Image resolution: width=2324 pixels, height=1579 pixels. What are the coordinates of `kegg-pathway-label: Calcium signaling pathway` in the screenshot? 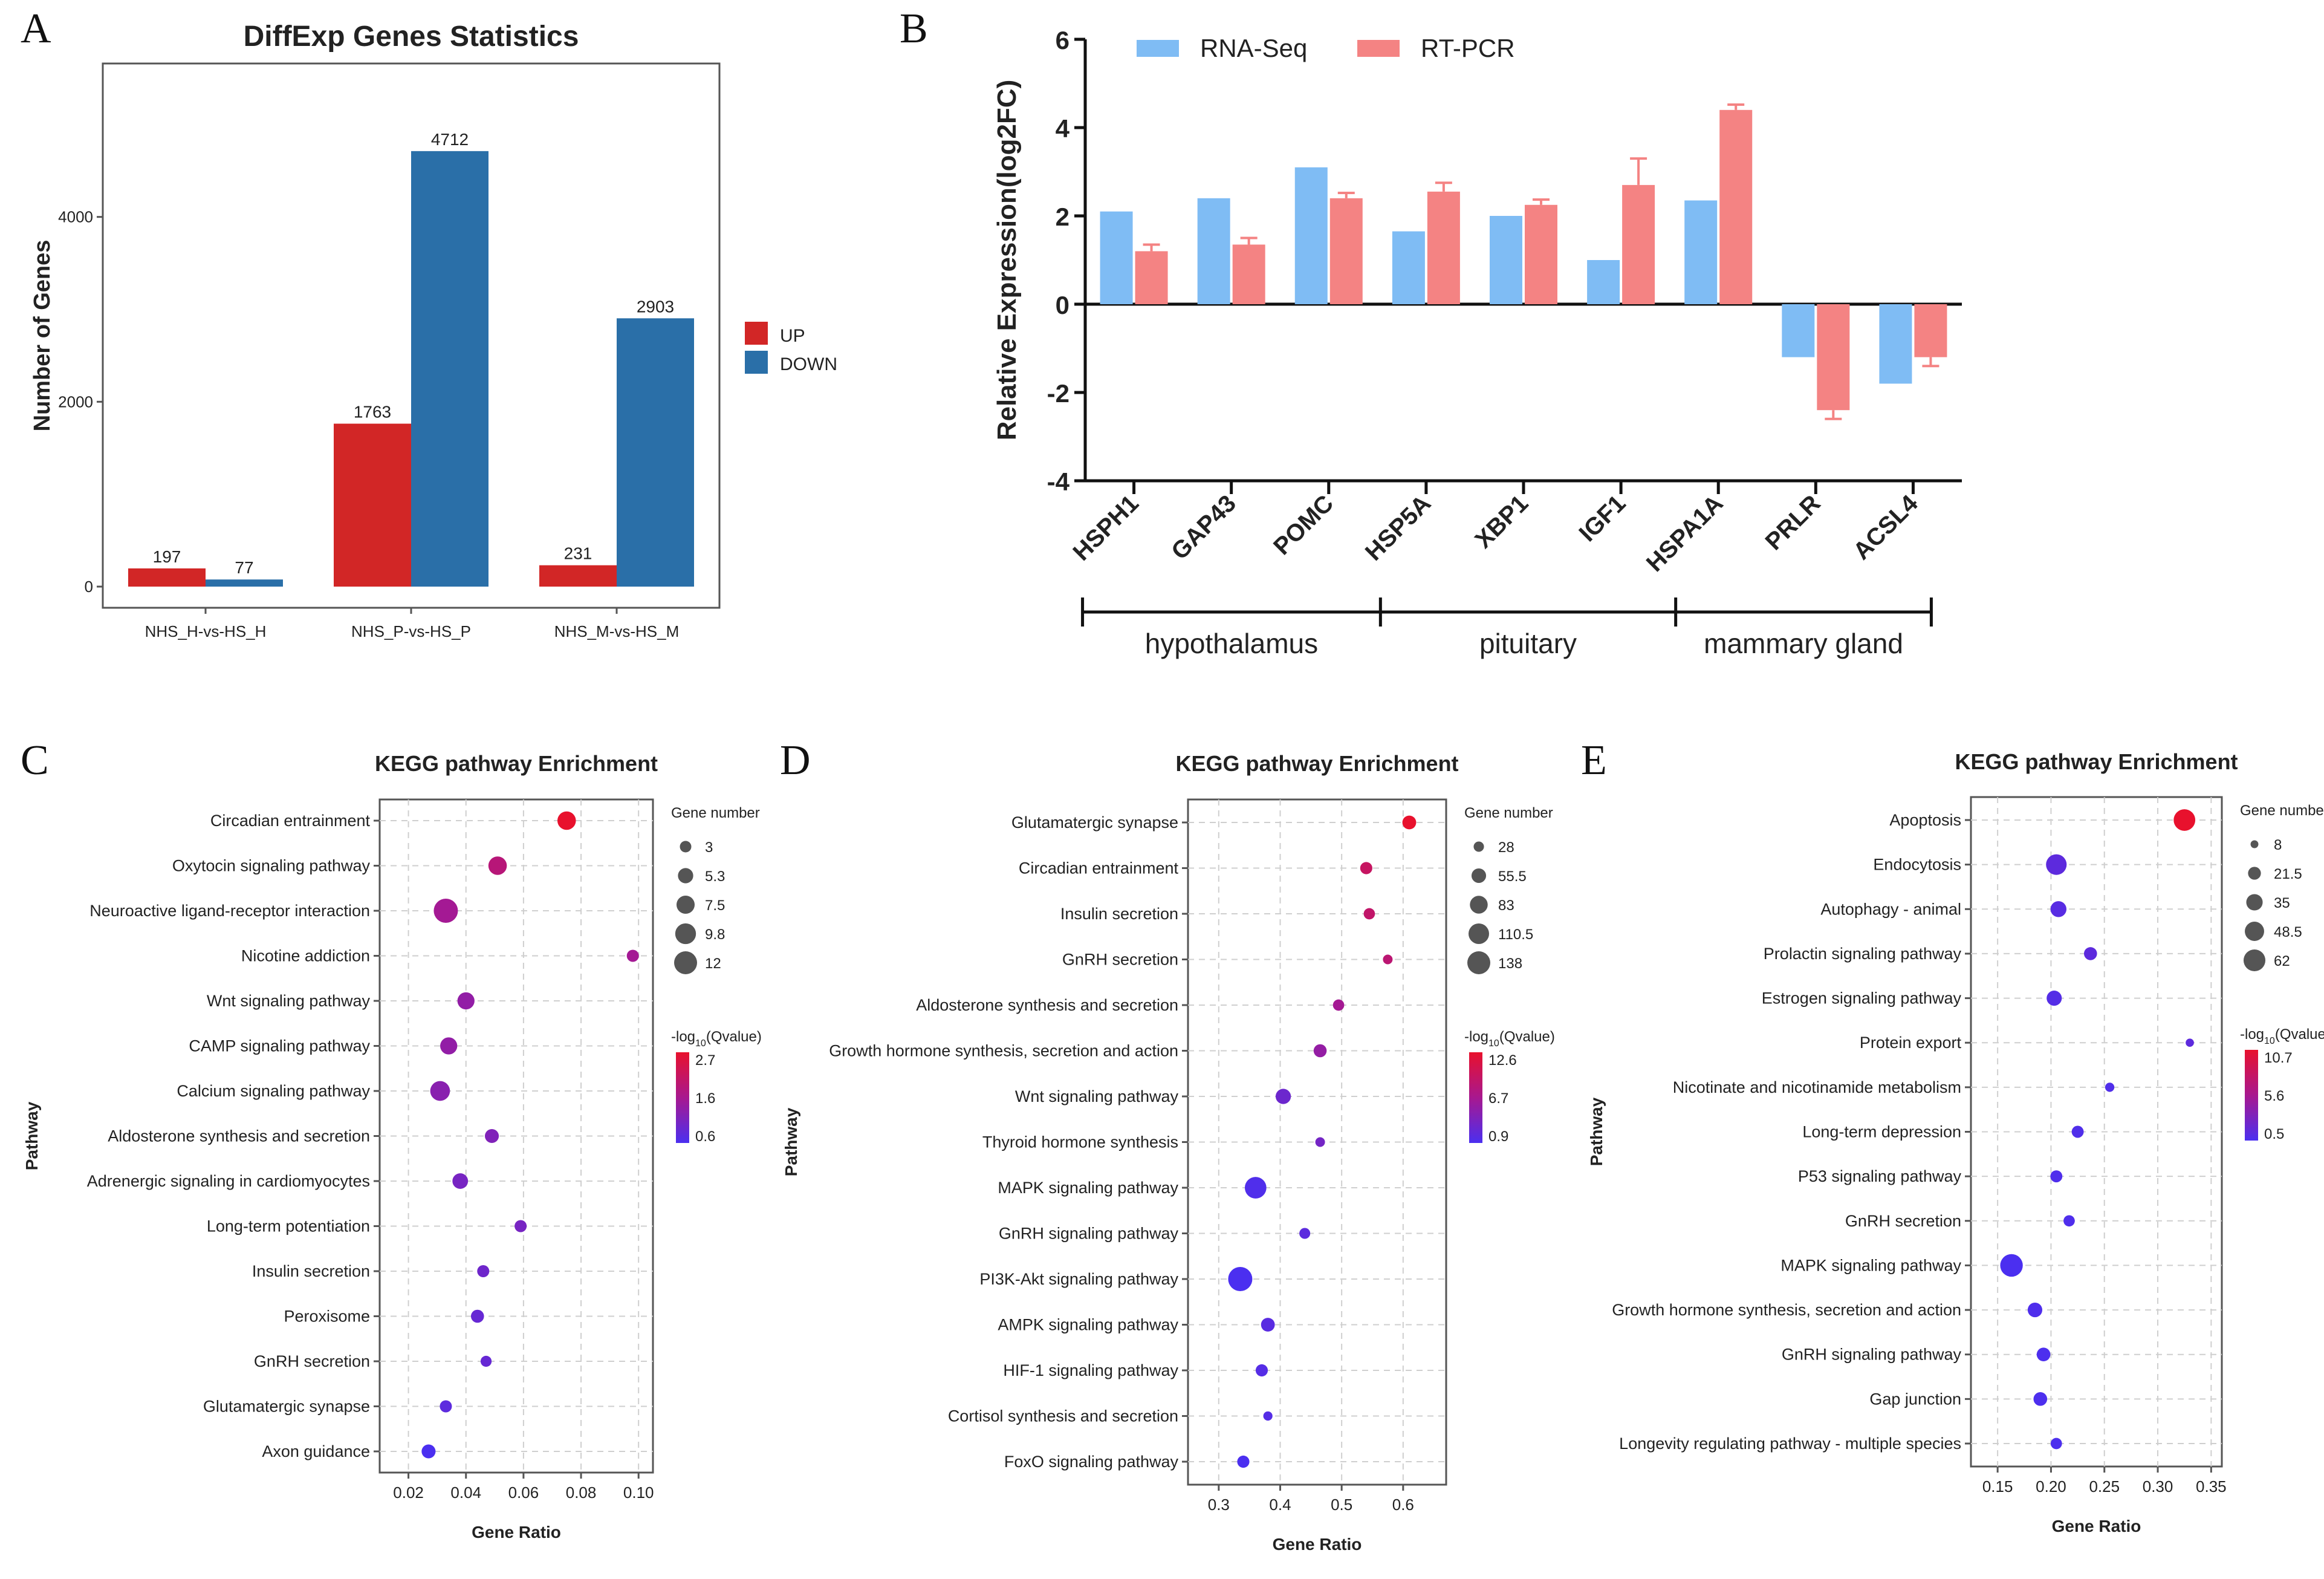 It's located at (273, 1091).